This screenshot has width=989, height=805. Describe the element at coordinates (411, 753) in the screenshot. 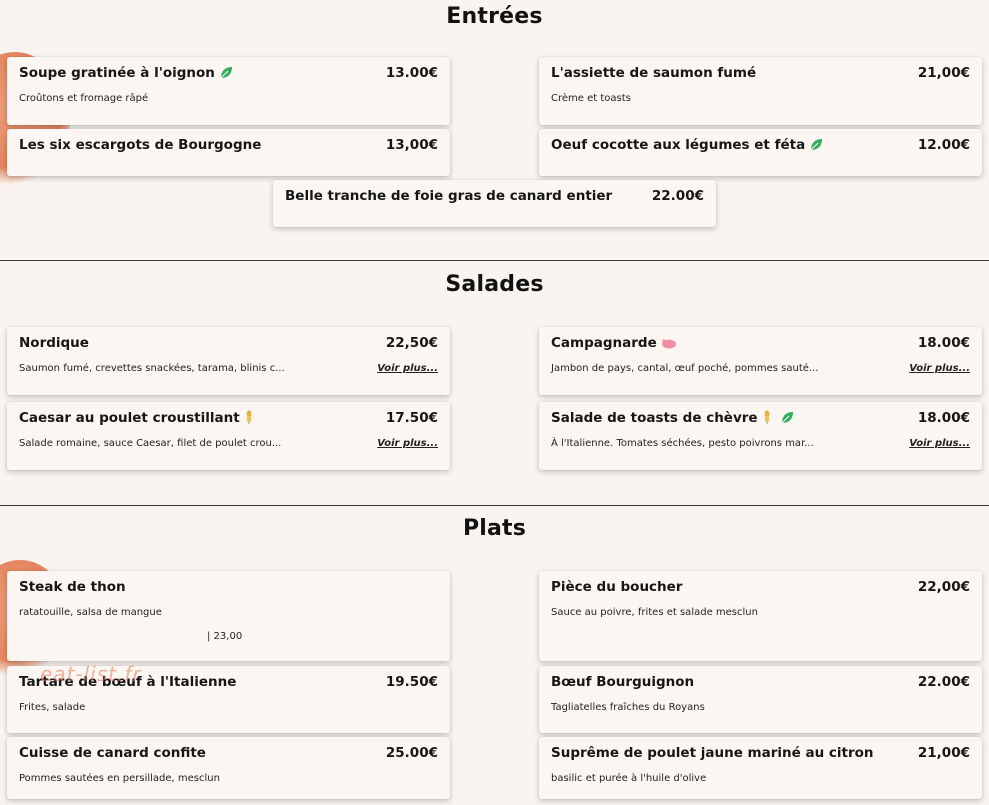

I see `item-price: 25.00€` at that location.